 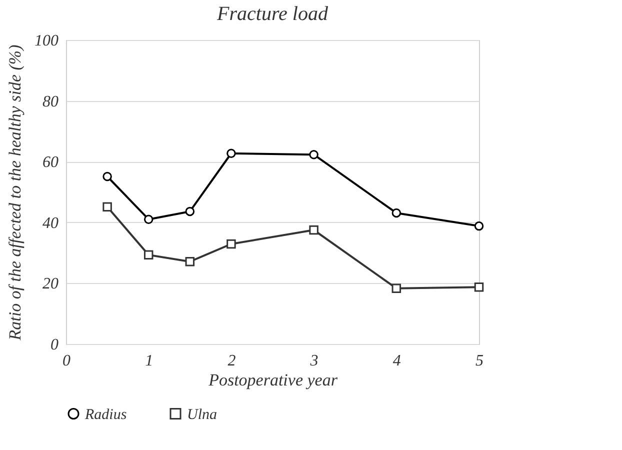 I want to click on x-tick-label: 5, so click(x=480, y=361).